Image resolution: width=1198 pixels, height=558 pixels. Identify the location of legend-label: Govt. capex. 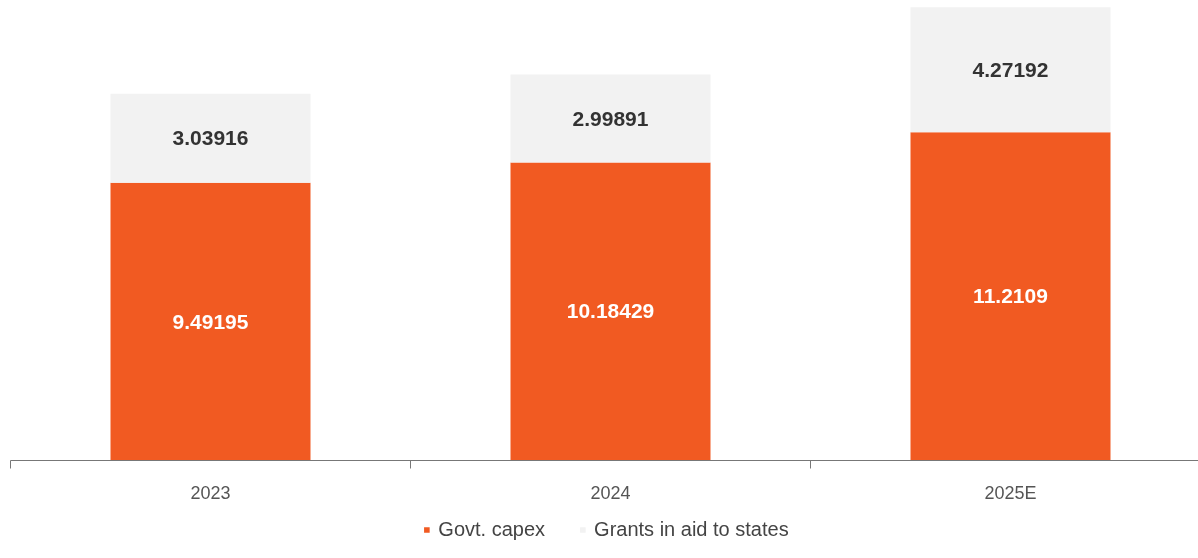
(492, 529).